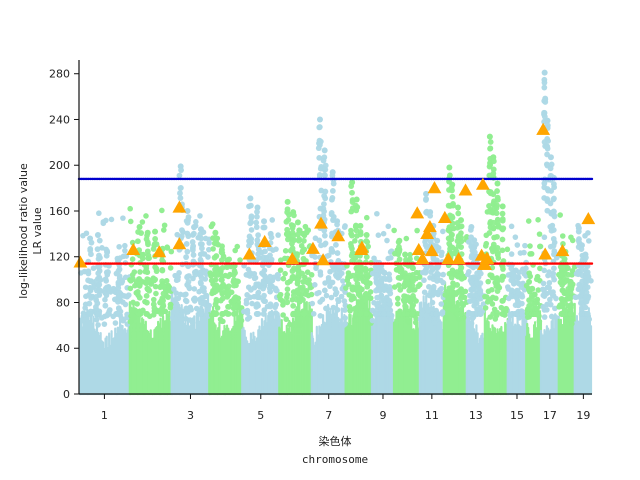 The width and height of the screenshot is (640, 480). Describe the element at coordinates (384, 272) in the screenshot. I see `chromosome-9-peak-point` at that location.